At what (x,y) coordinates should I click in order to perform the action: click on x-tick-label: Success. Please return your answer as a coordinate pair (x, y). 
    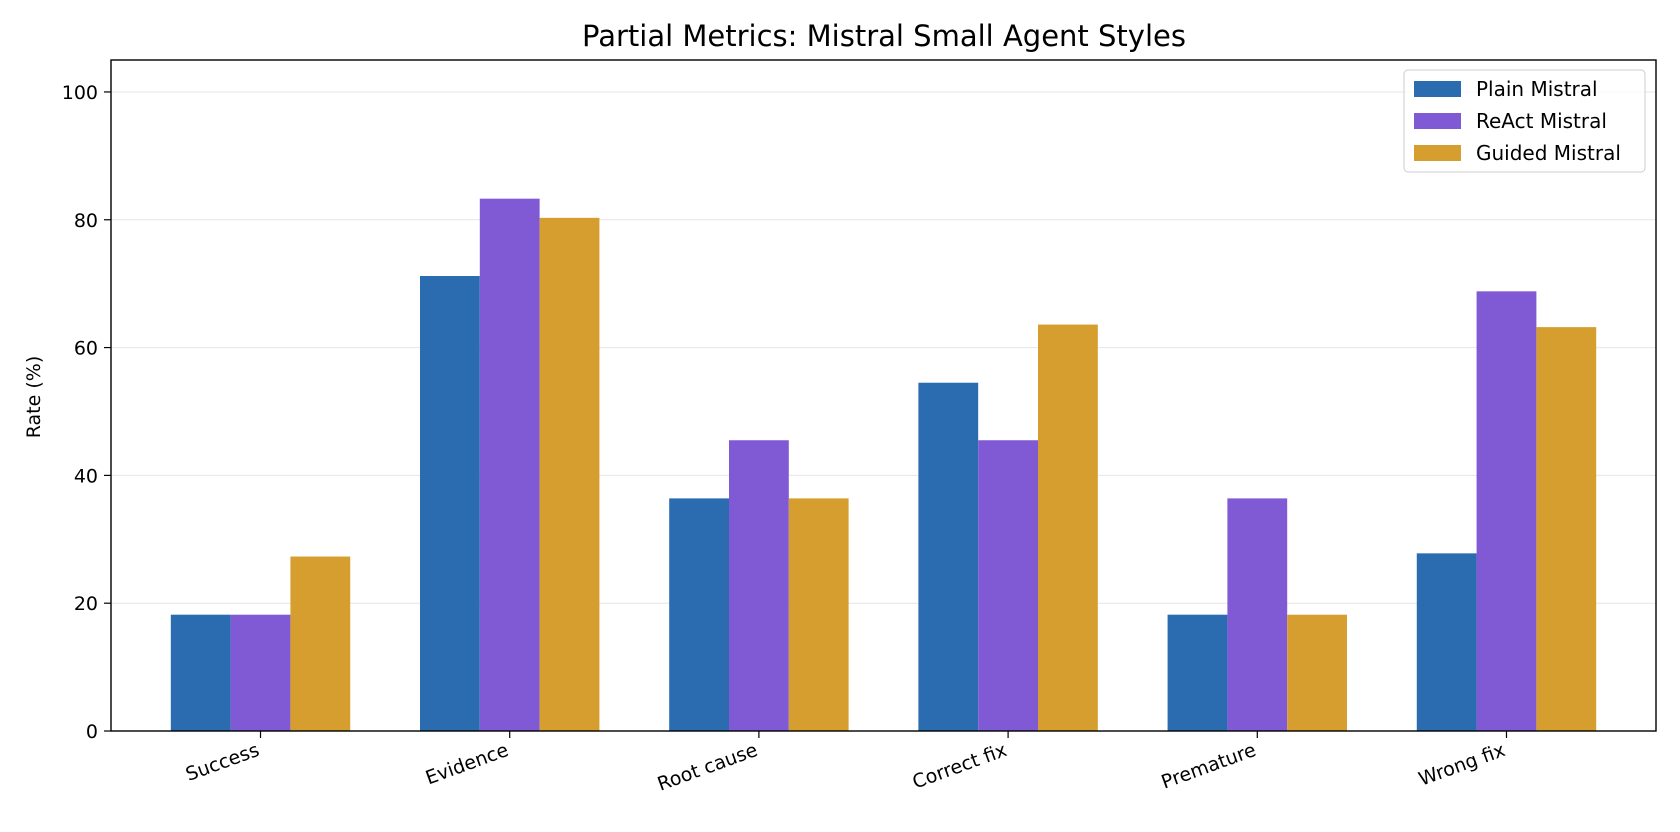
    Looking at the image, I should click on (222, 762).